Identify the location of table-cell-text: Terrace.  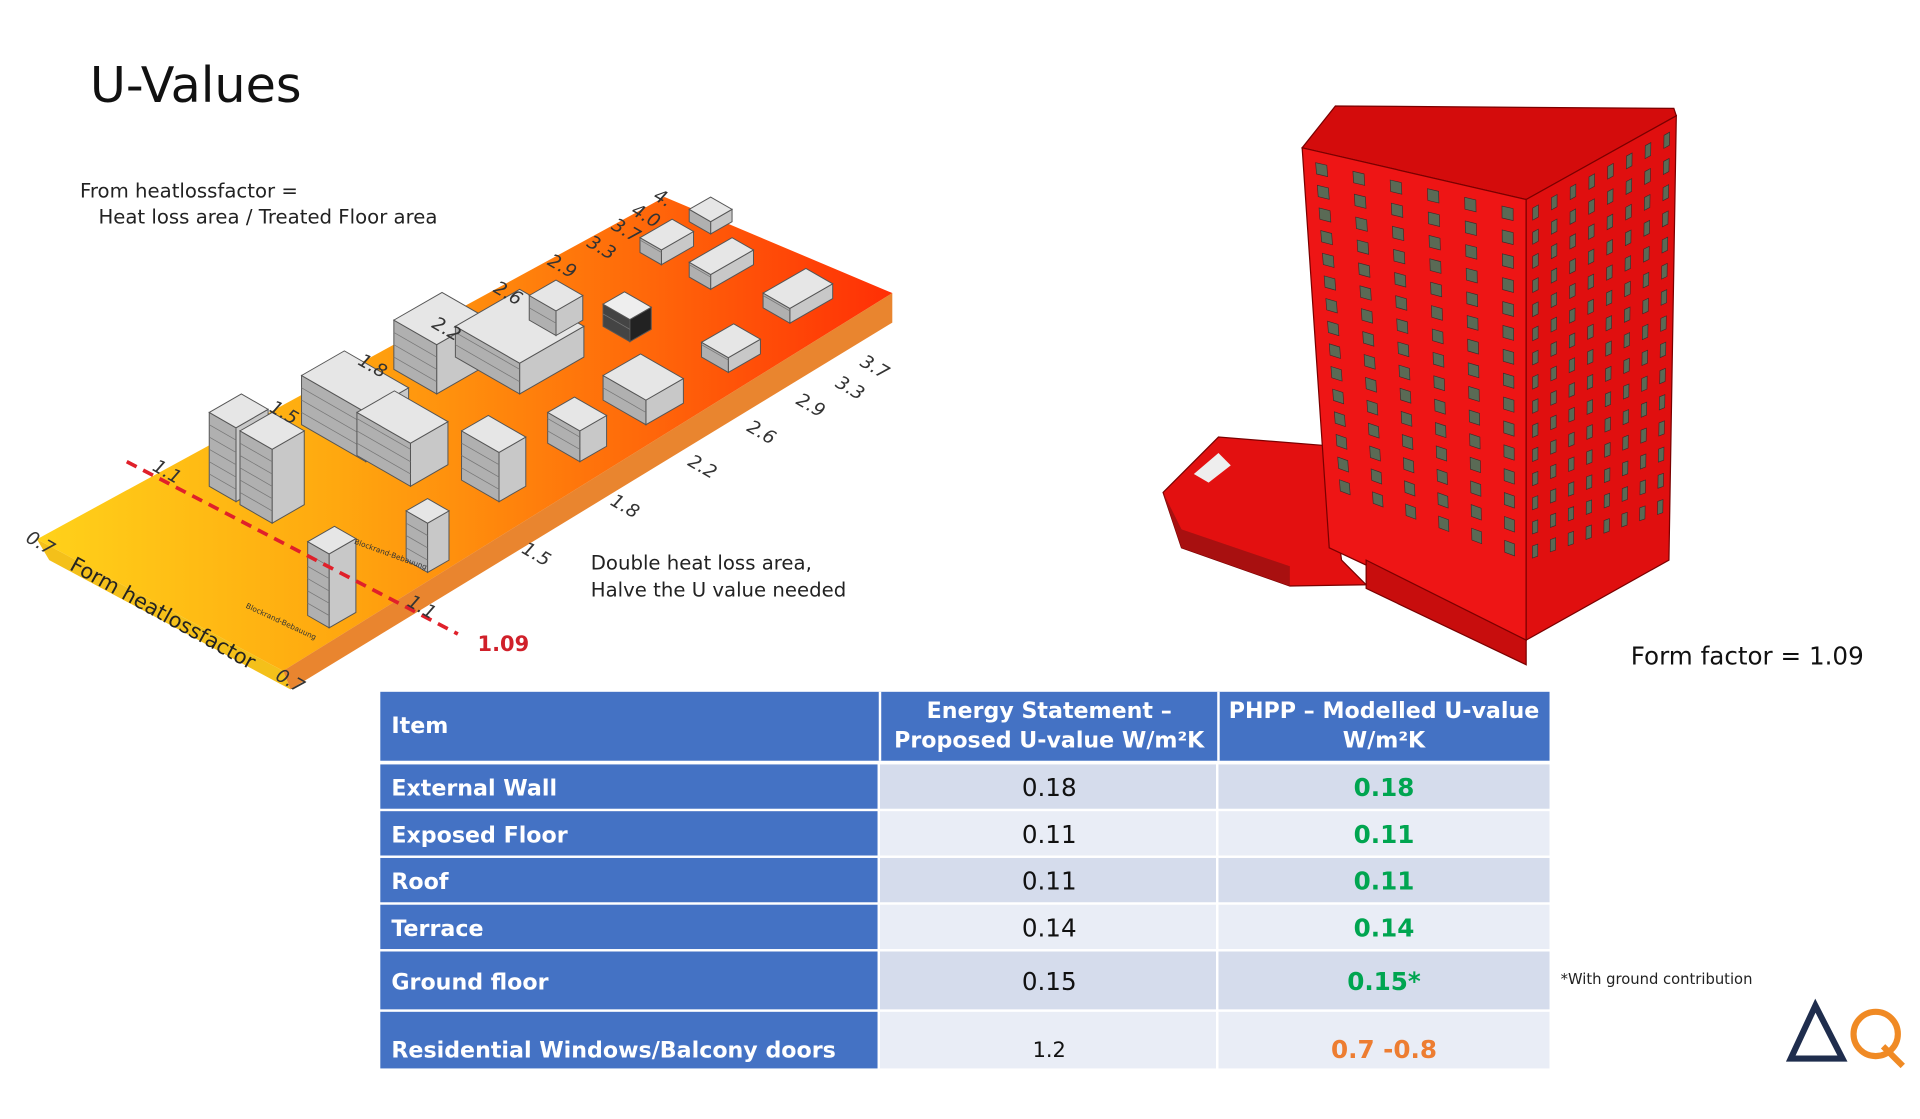
(437, 929).